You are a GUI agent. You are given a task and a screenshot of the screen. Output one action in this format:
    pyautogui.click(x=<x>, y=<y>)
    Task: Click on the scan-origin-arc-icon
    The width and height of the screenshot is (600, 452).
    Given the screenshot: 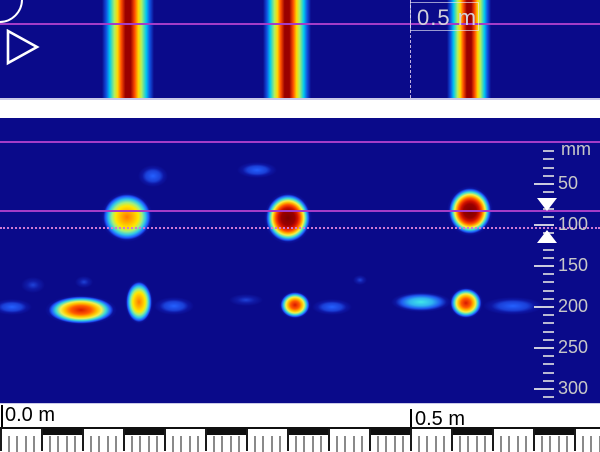 What is the action you would take?
    pyautogui.click(x=11, y=11)
    